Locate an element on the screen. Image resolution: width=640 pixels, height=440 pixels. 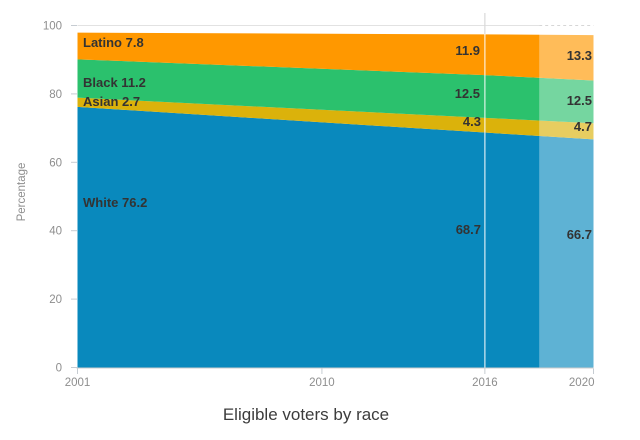
projection-band is located at coordinates (566, 196).